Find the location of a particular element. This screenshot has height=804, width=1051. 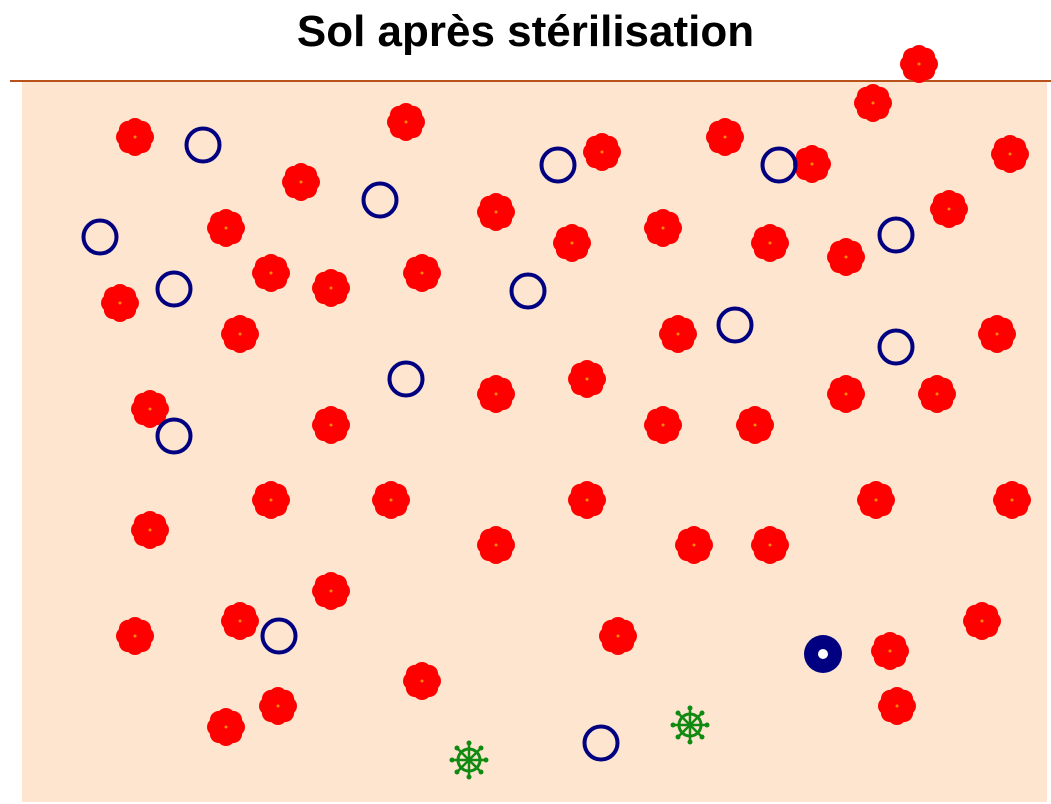

page-title: Sol après stérilisation is located at coordinates (525, 31).